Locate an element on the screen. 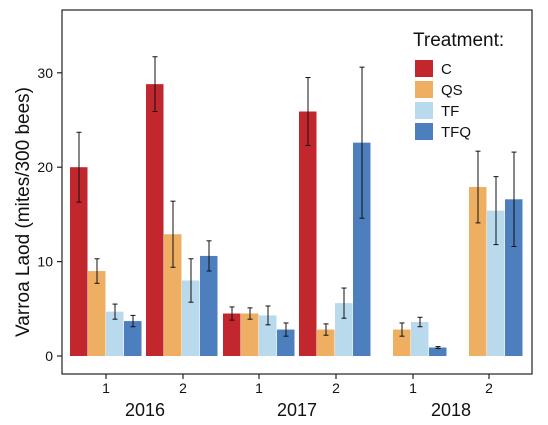 This screenshot has height=425, width=548. legend-label-tfq: TFQ is located at coordinates (456, 132).